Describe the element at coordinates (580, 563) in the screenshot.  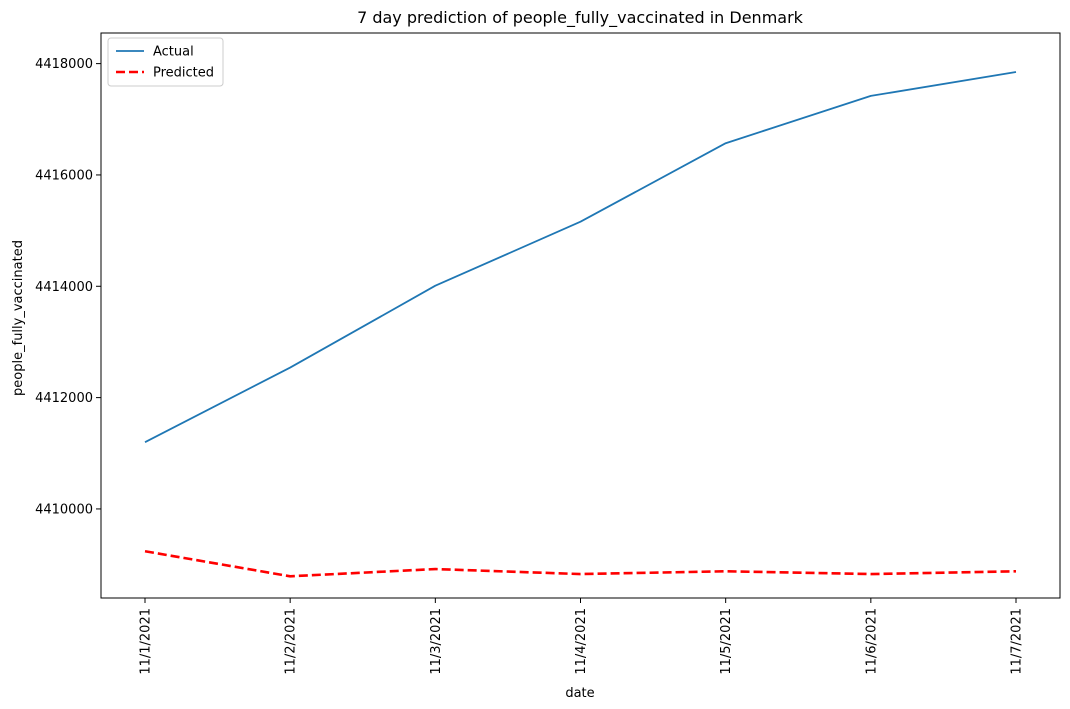
I see `series-line-predicted` at that location.